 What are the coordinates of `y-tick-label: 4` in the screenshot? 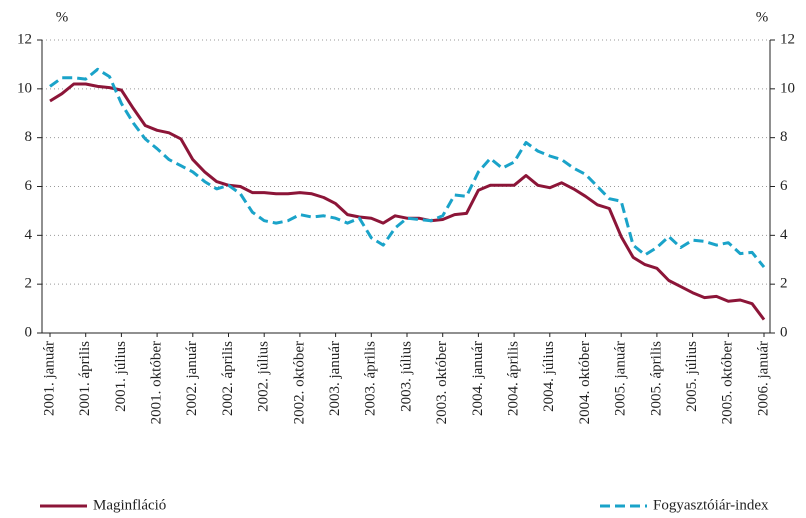 It's located at (29, 235).